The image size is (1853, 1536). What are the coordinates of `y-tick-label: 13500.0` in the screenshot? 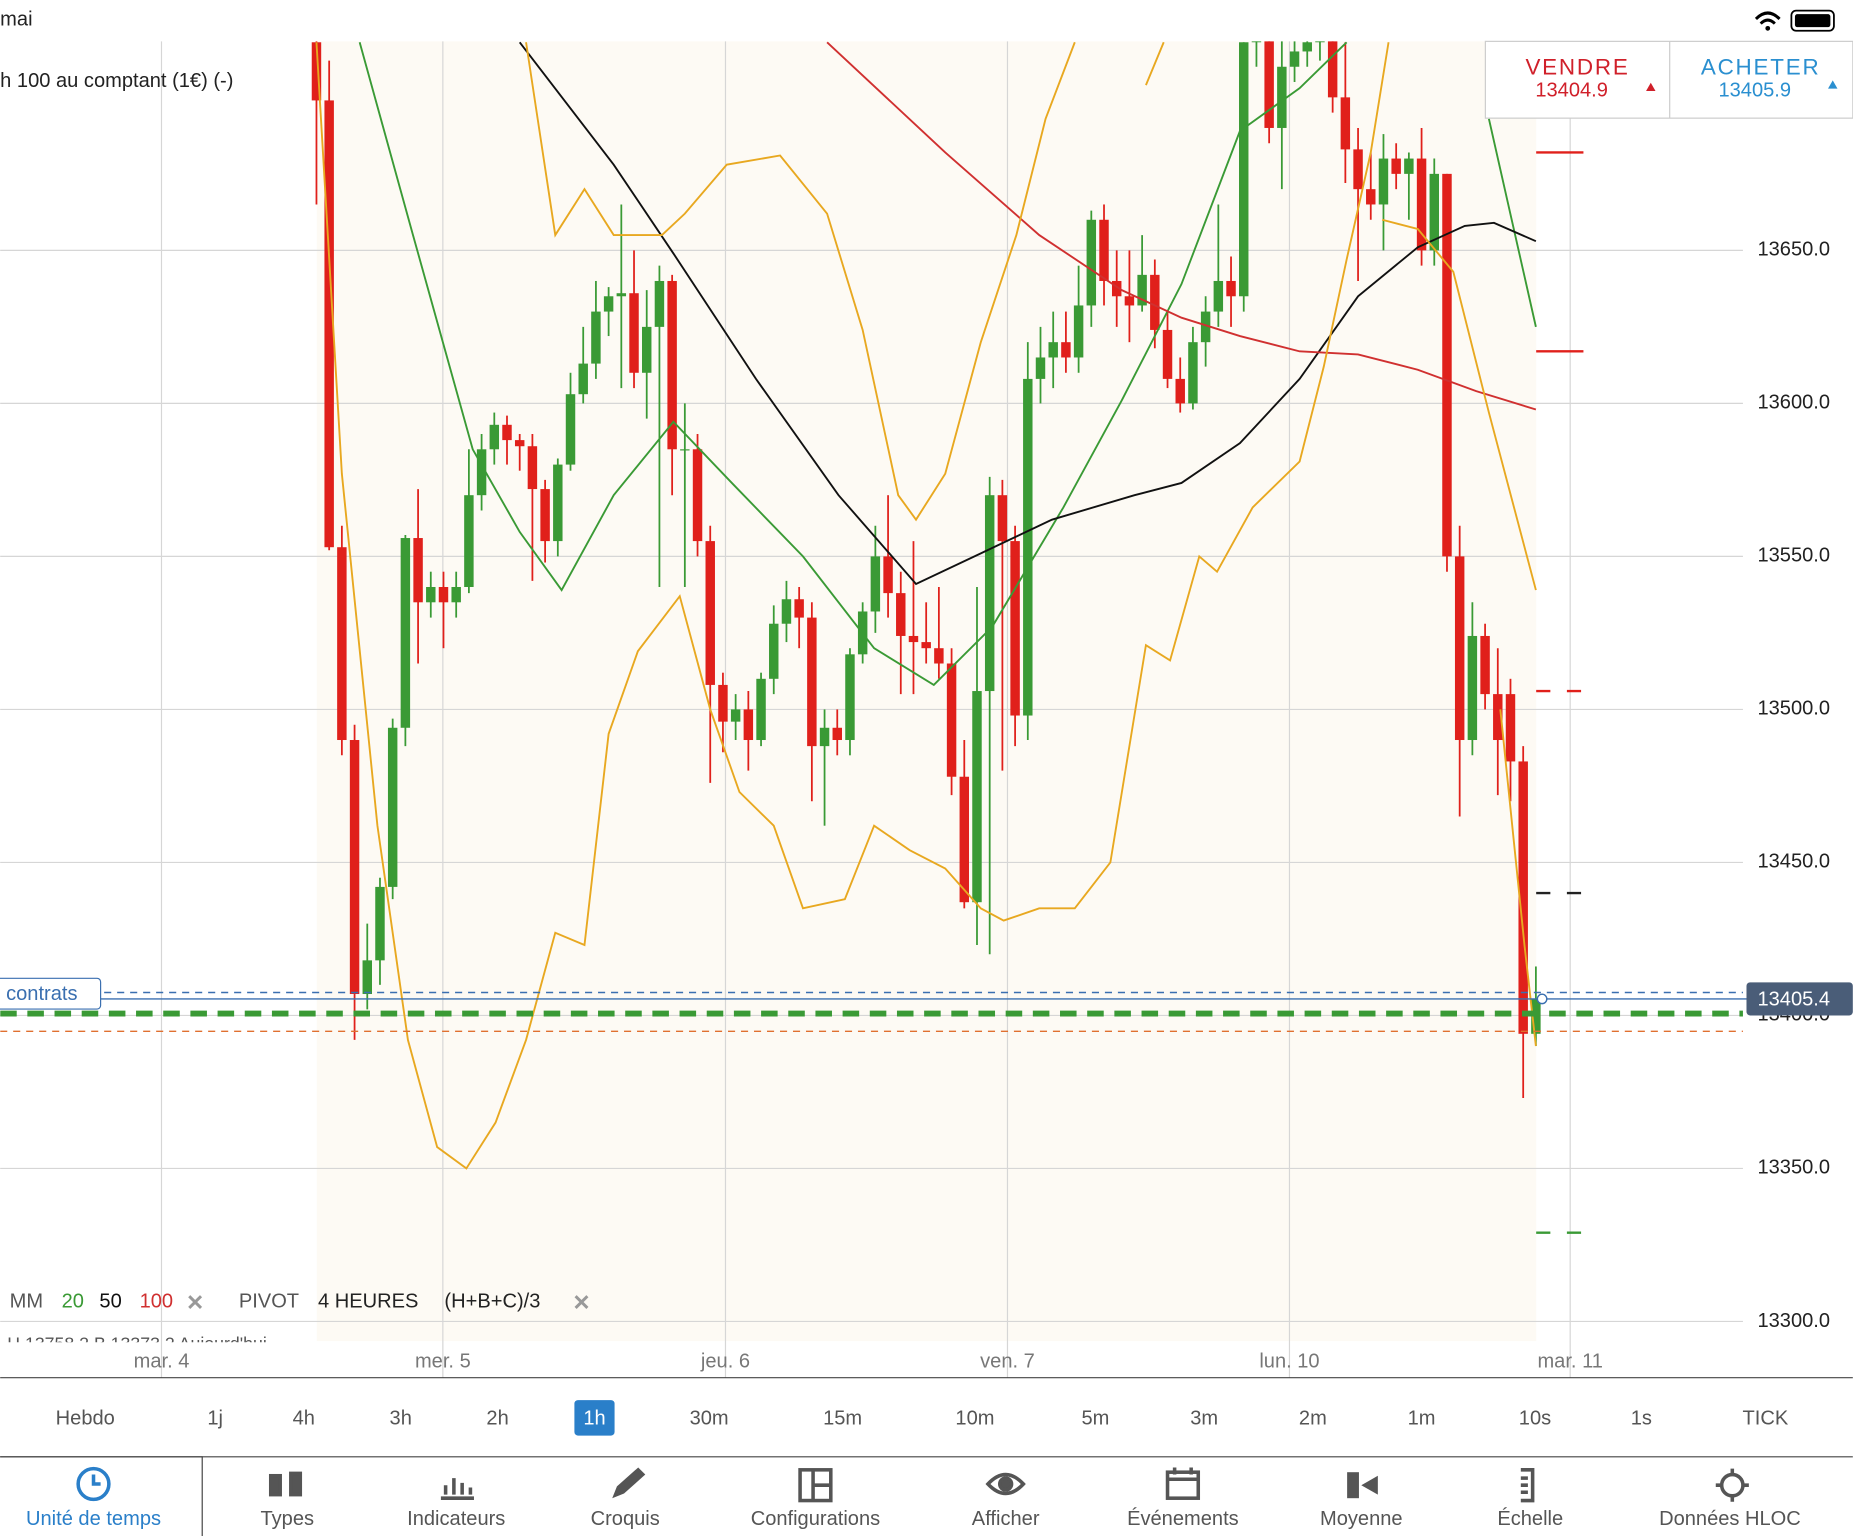 It's located at (1793, 709).